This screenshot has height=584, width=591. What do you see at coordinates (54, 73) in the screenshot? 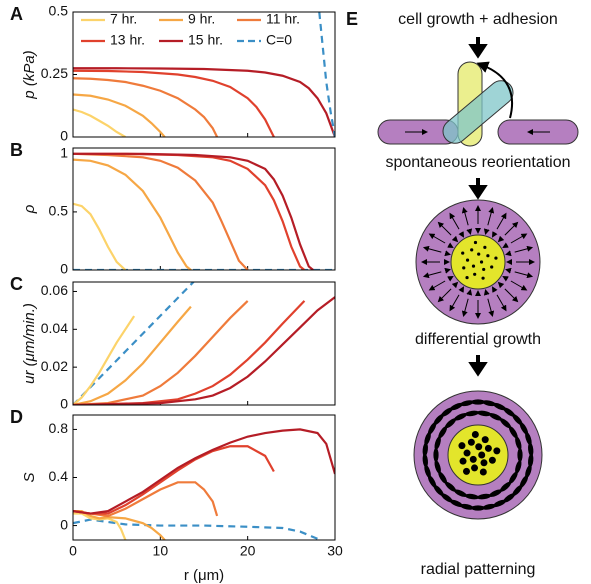
I see `y-tick-label: 0.25` at bounding box center [54, 73].